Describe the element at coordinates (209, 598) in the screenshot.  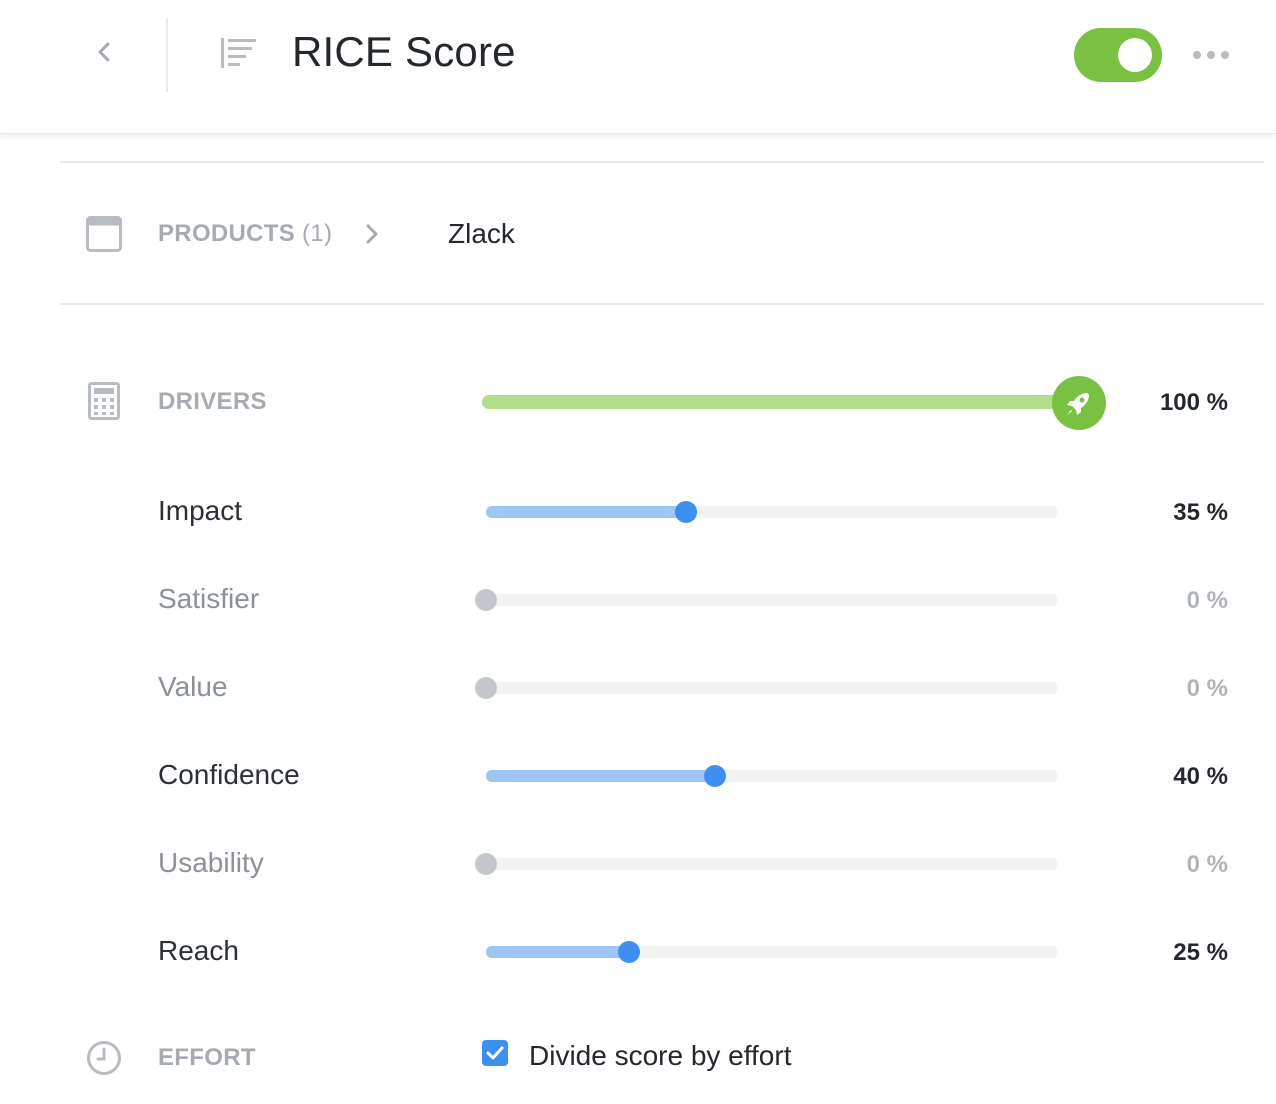
I see `driver-label: Satisfier` at that location.